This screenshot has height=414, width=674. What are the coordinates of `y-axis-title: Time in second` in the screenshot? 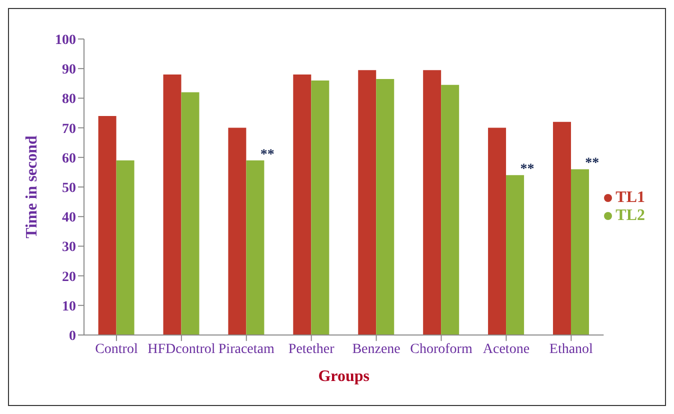 It's located at (32, 186).